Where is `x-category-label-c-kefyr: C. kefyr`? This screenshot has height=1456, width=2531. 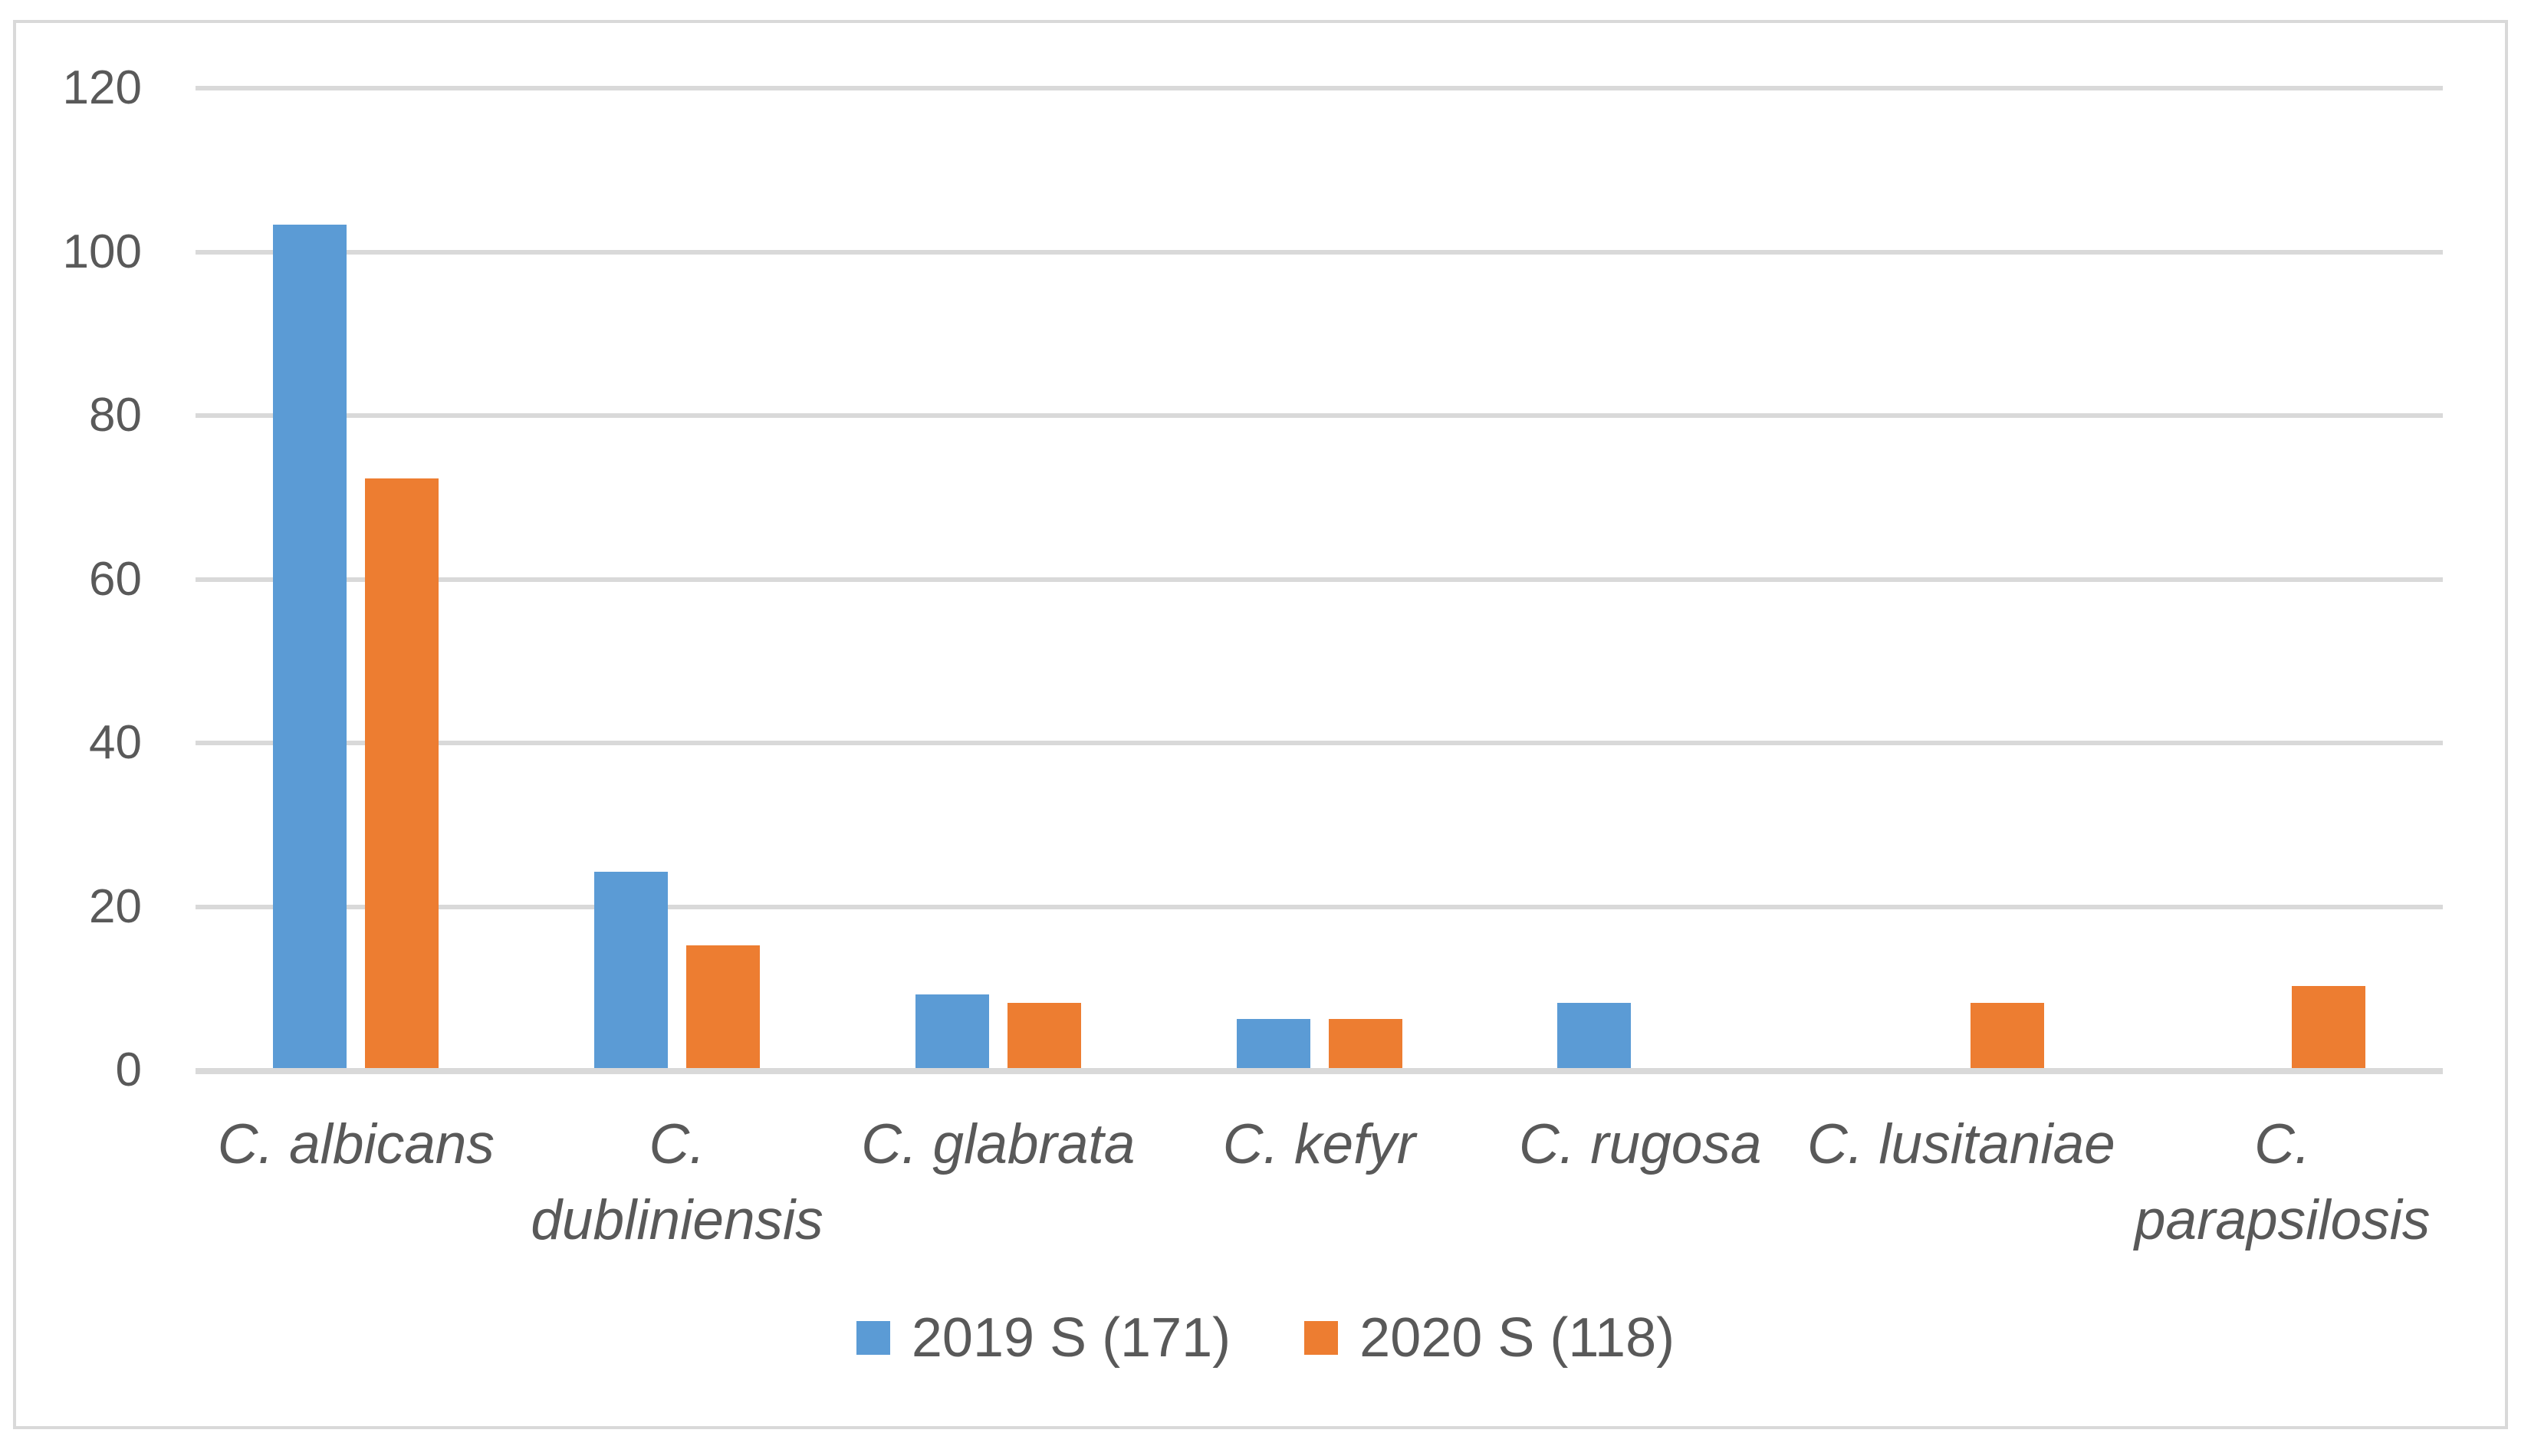 x-category-label-c-kefyr: C. kefyr is located at coordinates (1319, 1144).